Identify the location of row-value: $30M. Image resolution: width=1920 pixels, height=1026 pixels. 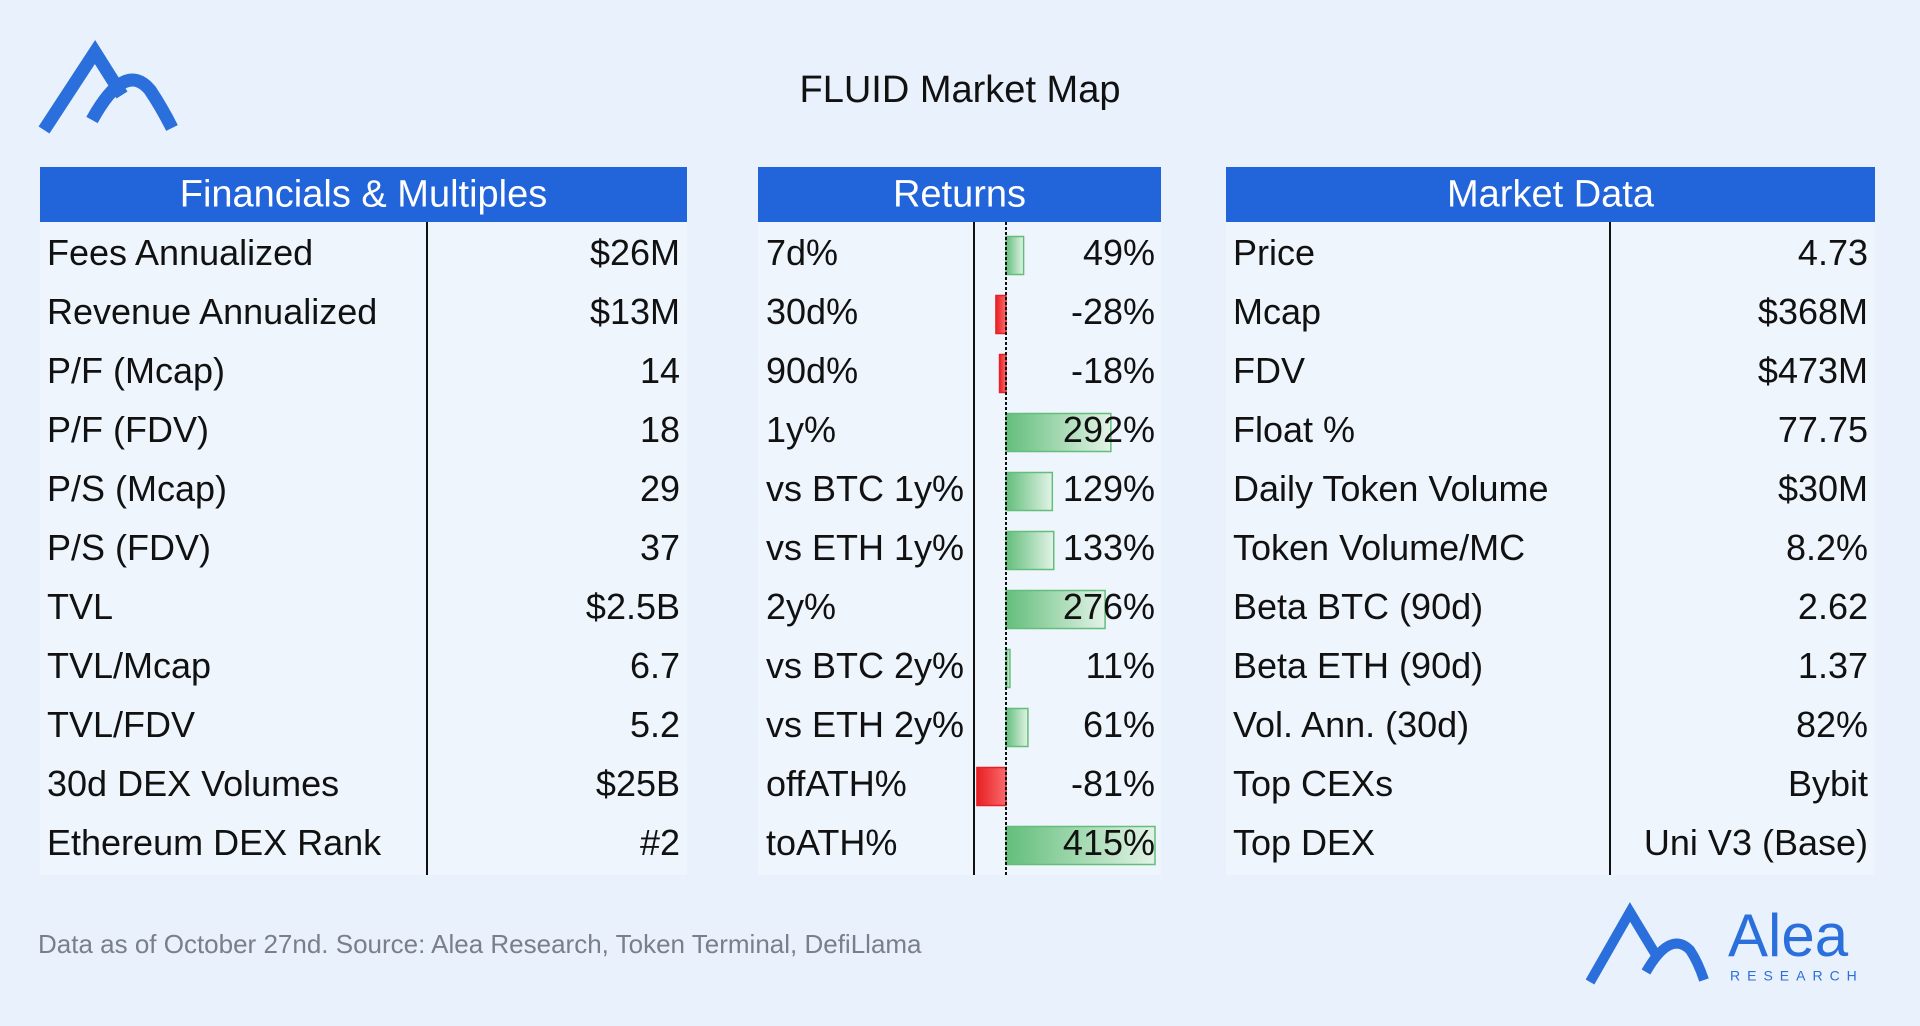
(1823, 488).